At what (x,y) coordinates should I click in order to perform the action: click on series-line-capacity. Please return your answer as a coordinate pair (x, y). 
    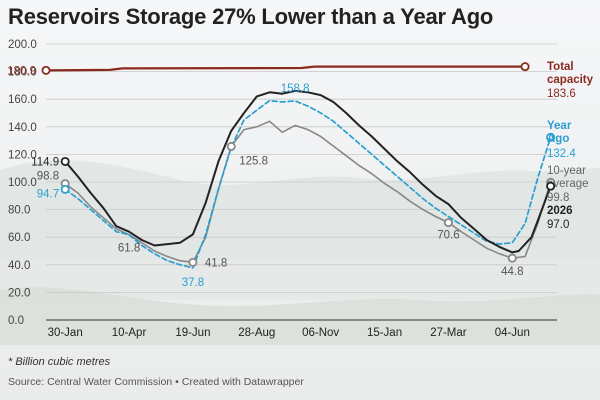
    Looking at the image, I should click on (285, 68).